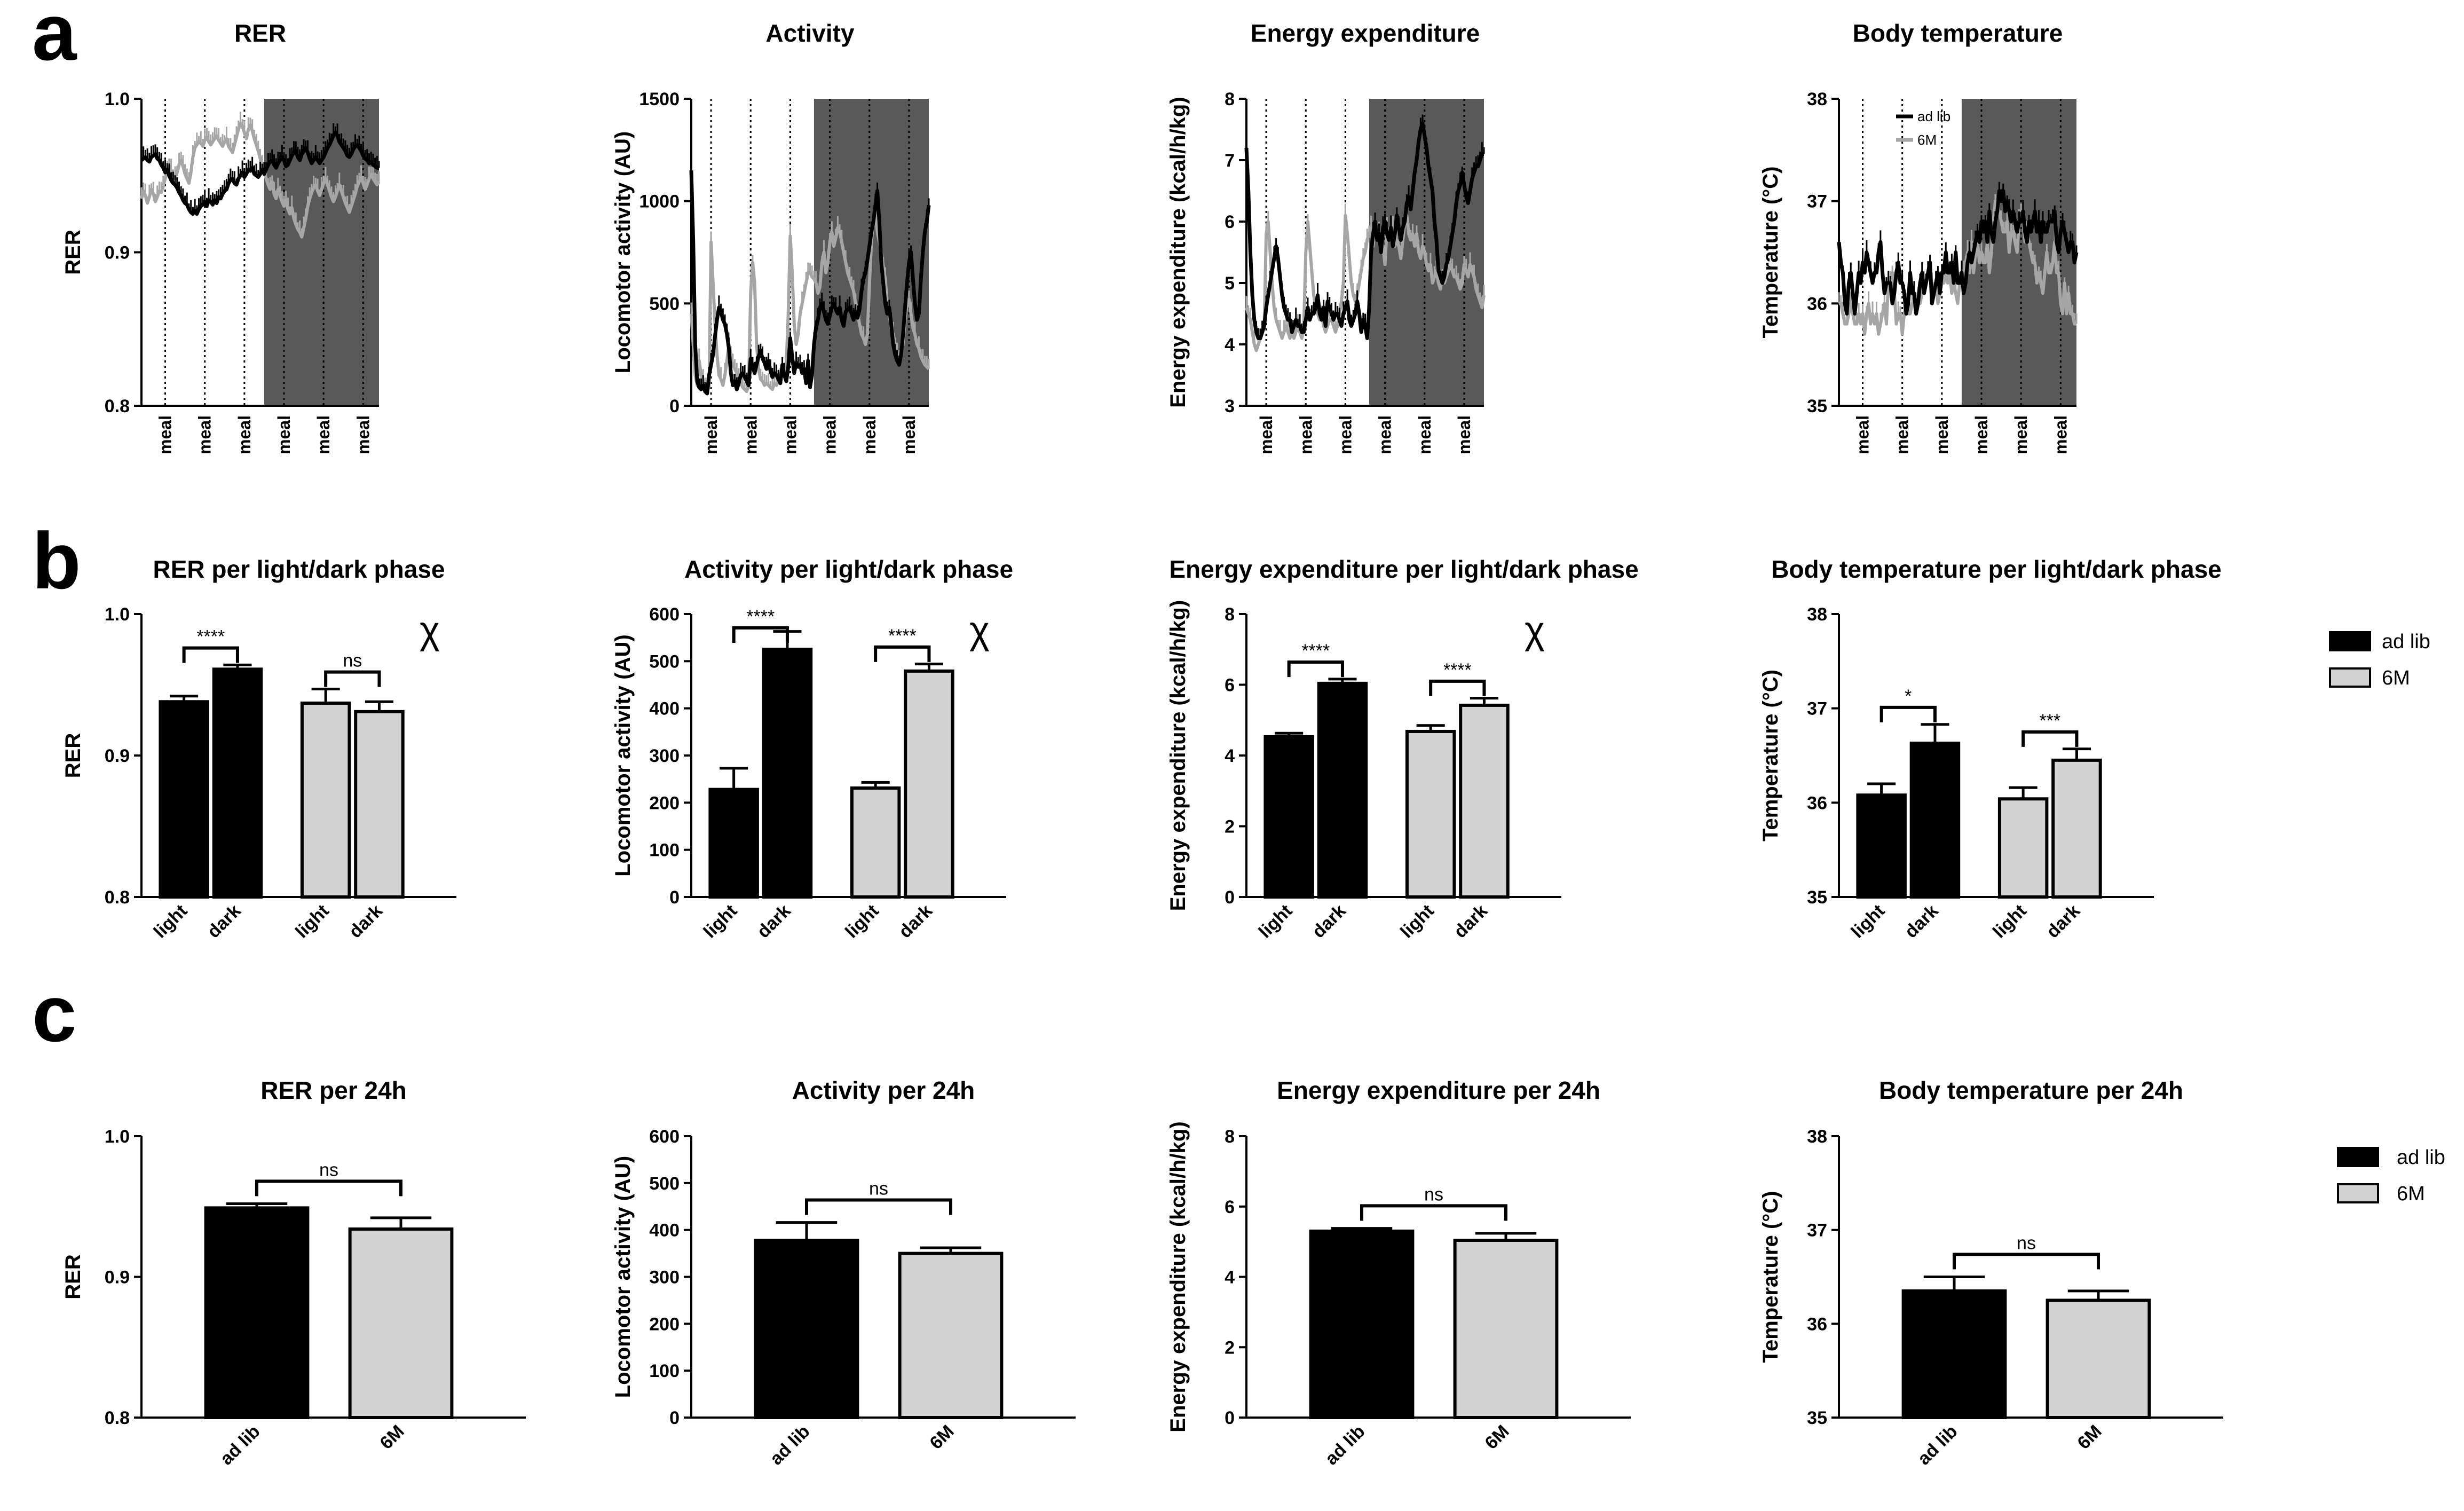 This screenshot has width=2464, height=1511. What do you see at coordinates (915, 921) in the screenshot?
I see `b2-category-label-3: dark` at bounding box center [915, 921].